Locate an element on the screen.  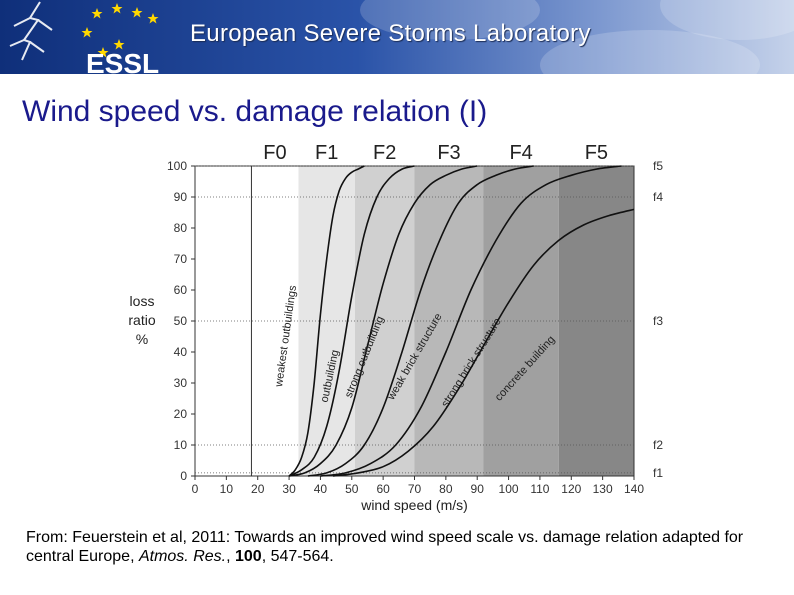
x-tick-label: 80 is located at coordinates (446, 489).